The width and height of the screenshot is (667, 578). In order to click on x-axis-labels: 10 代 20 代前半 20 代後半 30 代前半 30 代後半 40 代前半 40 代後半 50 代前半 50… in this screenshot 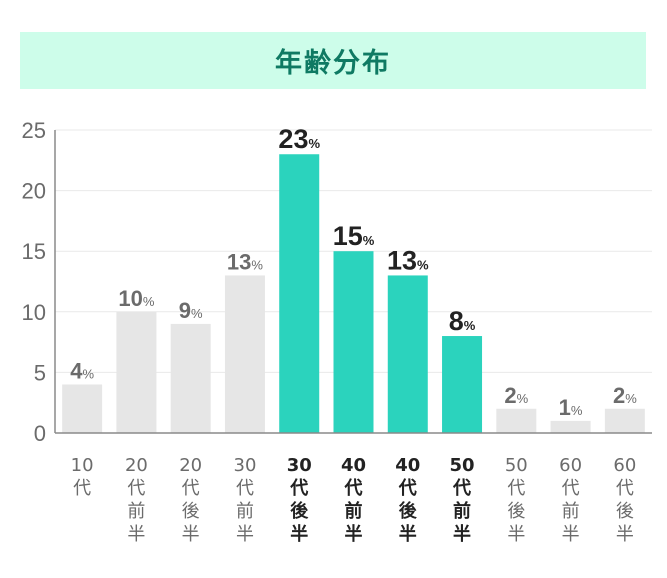, I will do `click(354, 500)`.